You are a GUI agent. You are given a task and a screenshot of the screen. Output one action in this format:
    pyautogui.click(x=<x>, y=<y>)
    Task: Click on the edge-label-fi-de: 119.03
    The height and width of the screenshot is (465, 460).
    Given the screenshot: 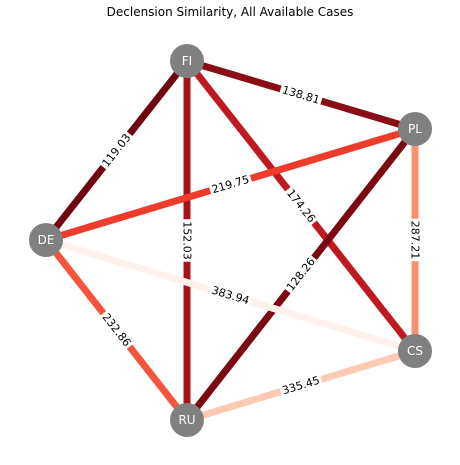 What is the action you would take?
    pyautogui.click(x=116, y=150)
    